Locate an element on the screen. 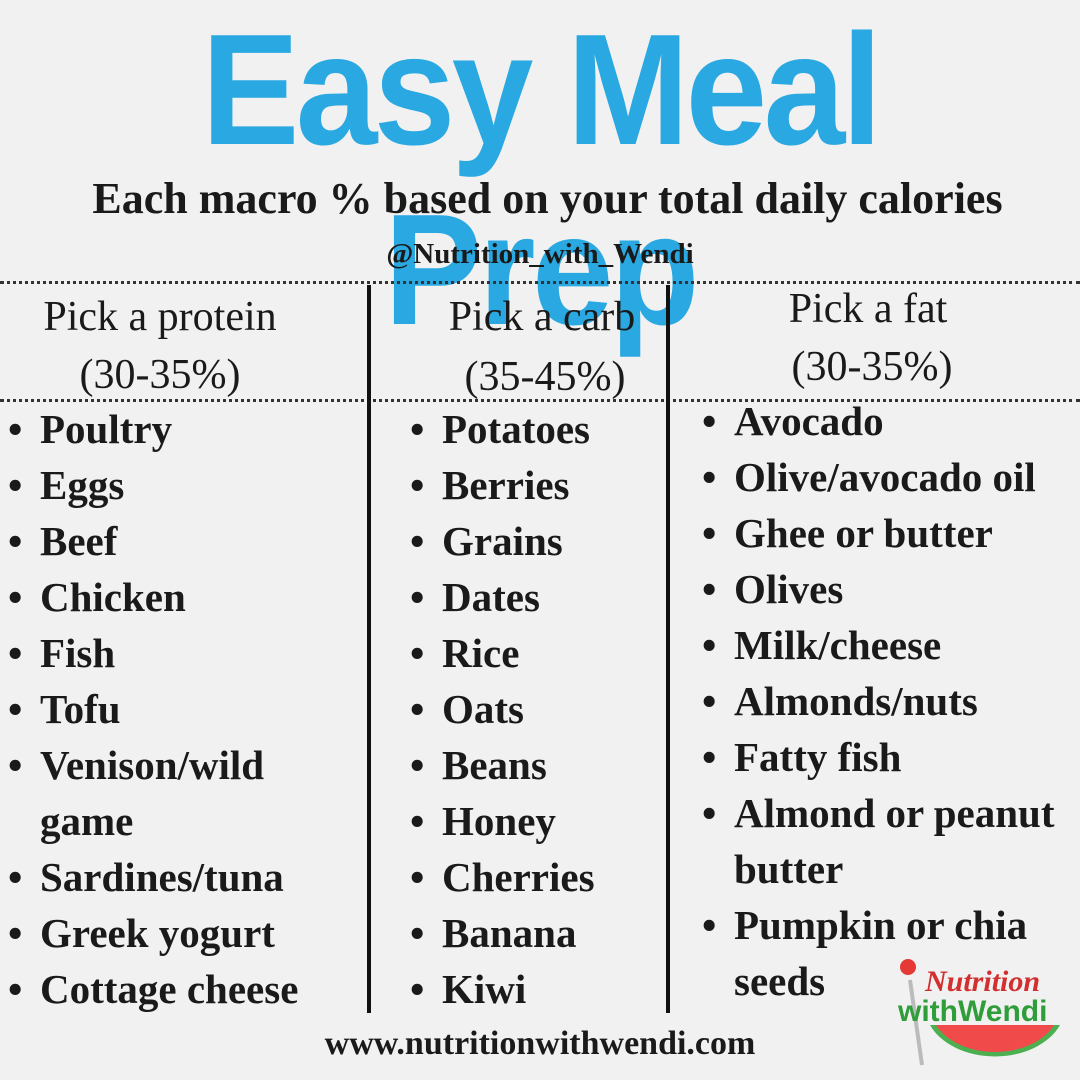 The image size is (1080, 1080). list-item: Sardines/tuna is located at coordinates (174, 877).